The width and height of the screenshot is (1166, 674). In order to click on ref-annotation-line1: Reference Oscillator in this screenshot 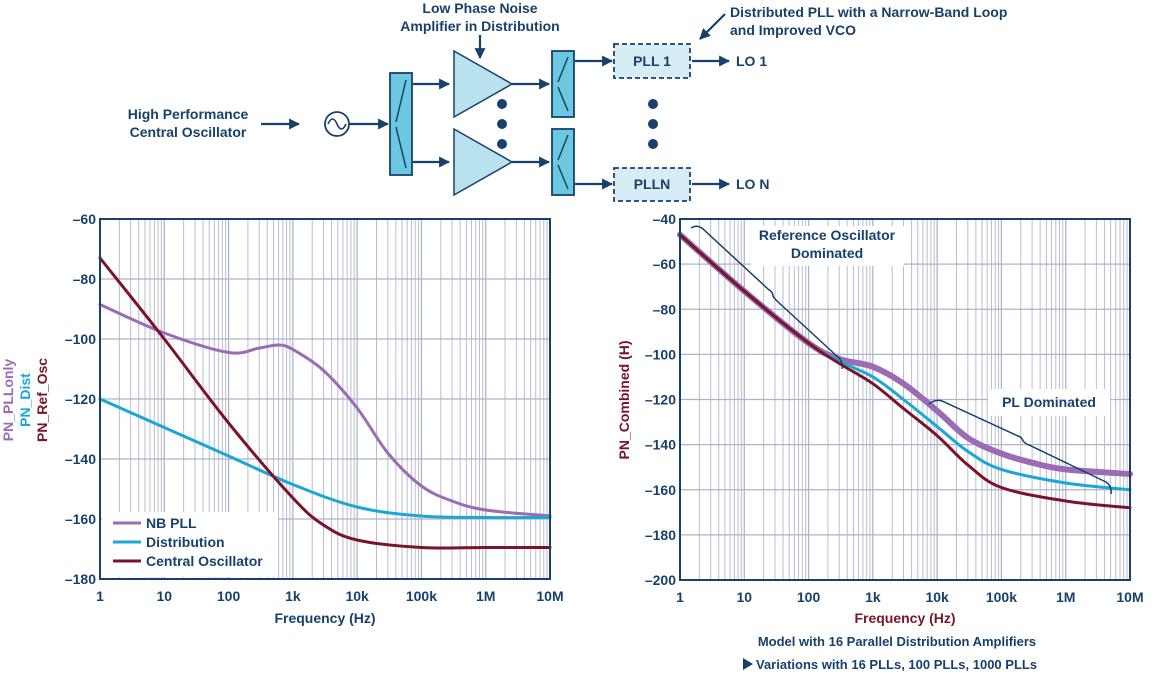, I will do `click(827, 235)`.